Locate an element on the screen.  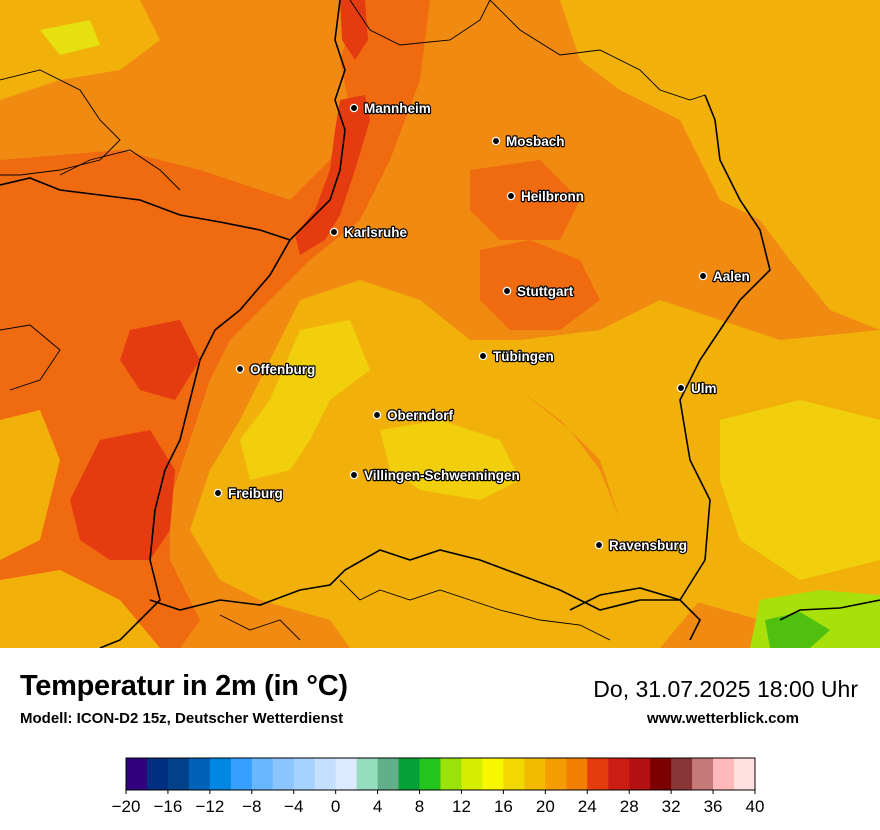
city-label: Tübingen is located at coordinates (523, 356).